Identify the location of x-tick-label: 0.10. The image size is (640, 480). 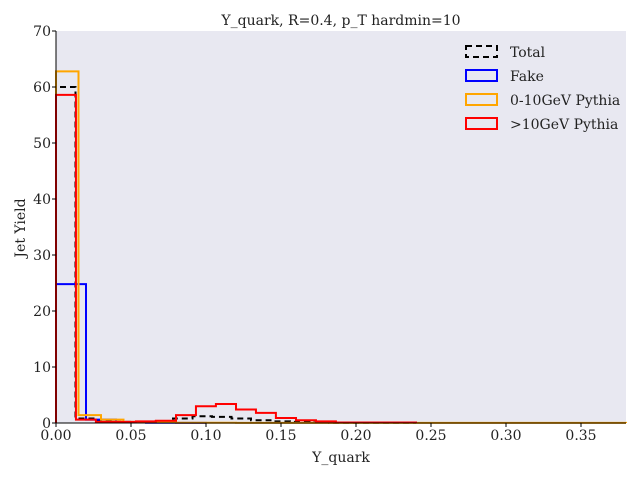
(205, 436).